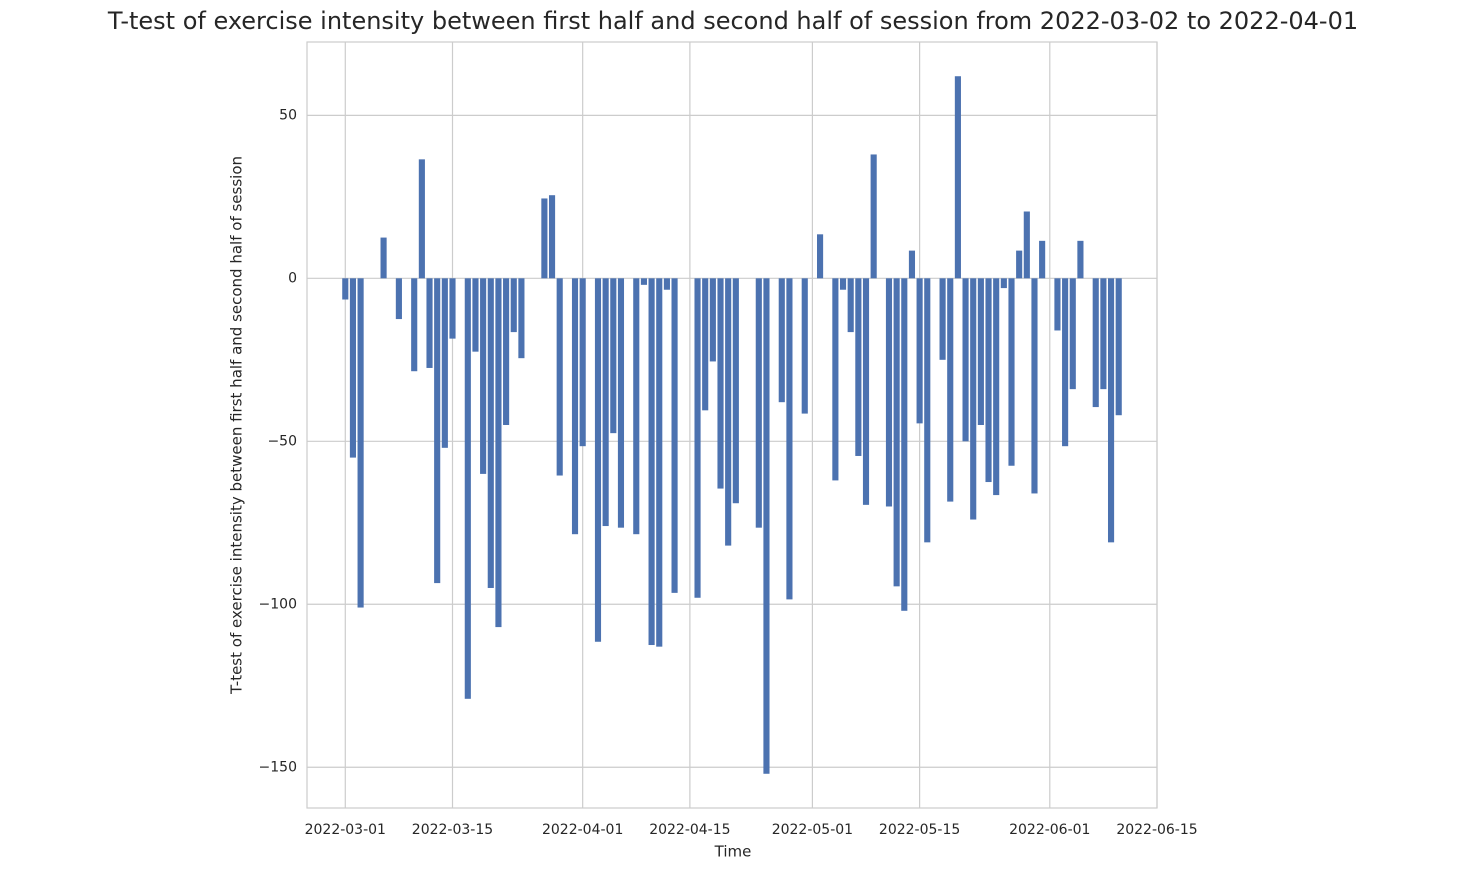 Image resolution: width=1466 pixels, height=872 pixels. Describe the element at coordinates (1156, 830) in the screenshot. I see `x-tick-label: 2022-06-15` at that location.